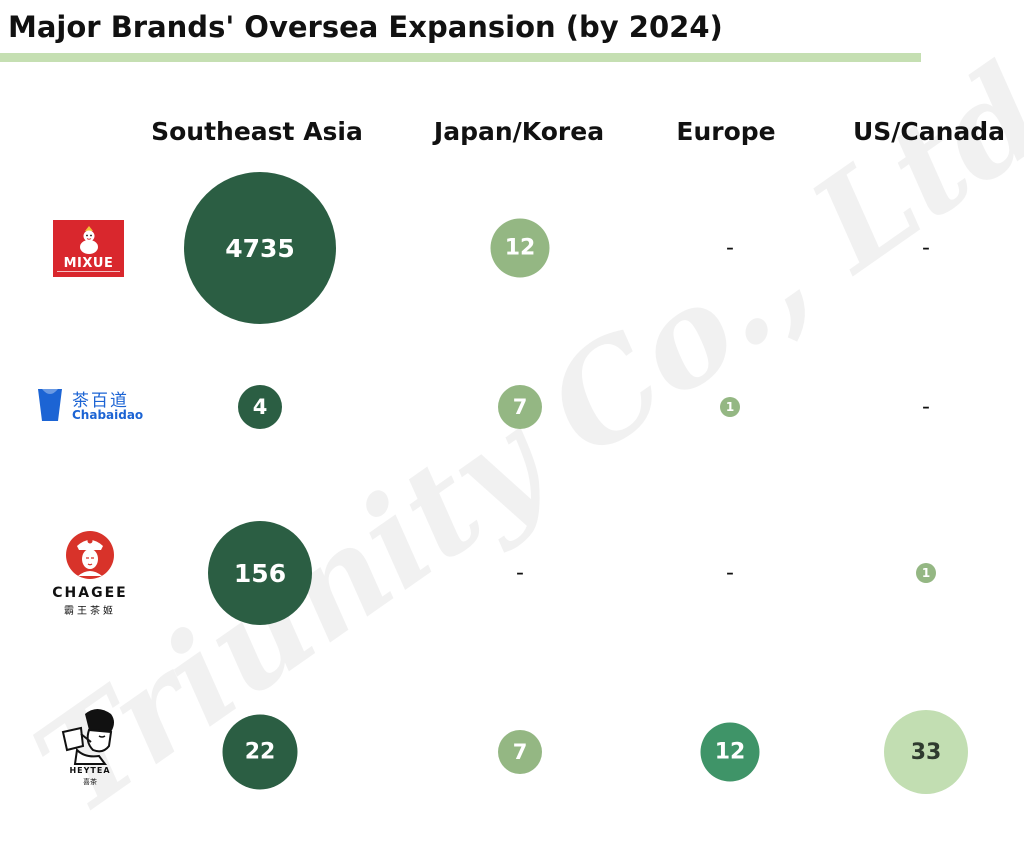  I want to click on title-underline, so click(460, 57).